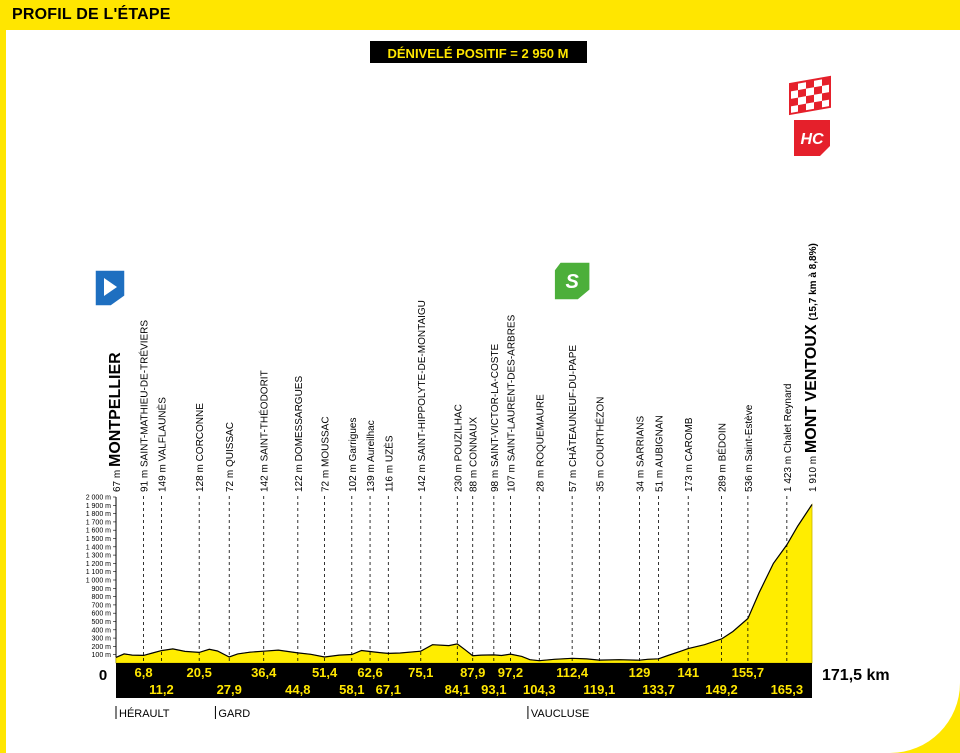 The height and width of the screenshot is (753, 960). I want to click on km-tick-label: 51,4, so click(325, 672).